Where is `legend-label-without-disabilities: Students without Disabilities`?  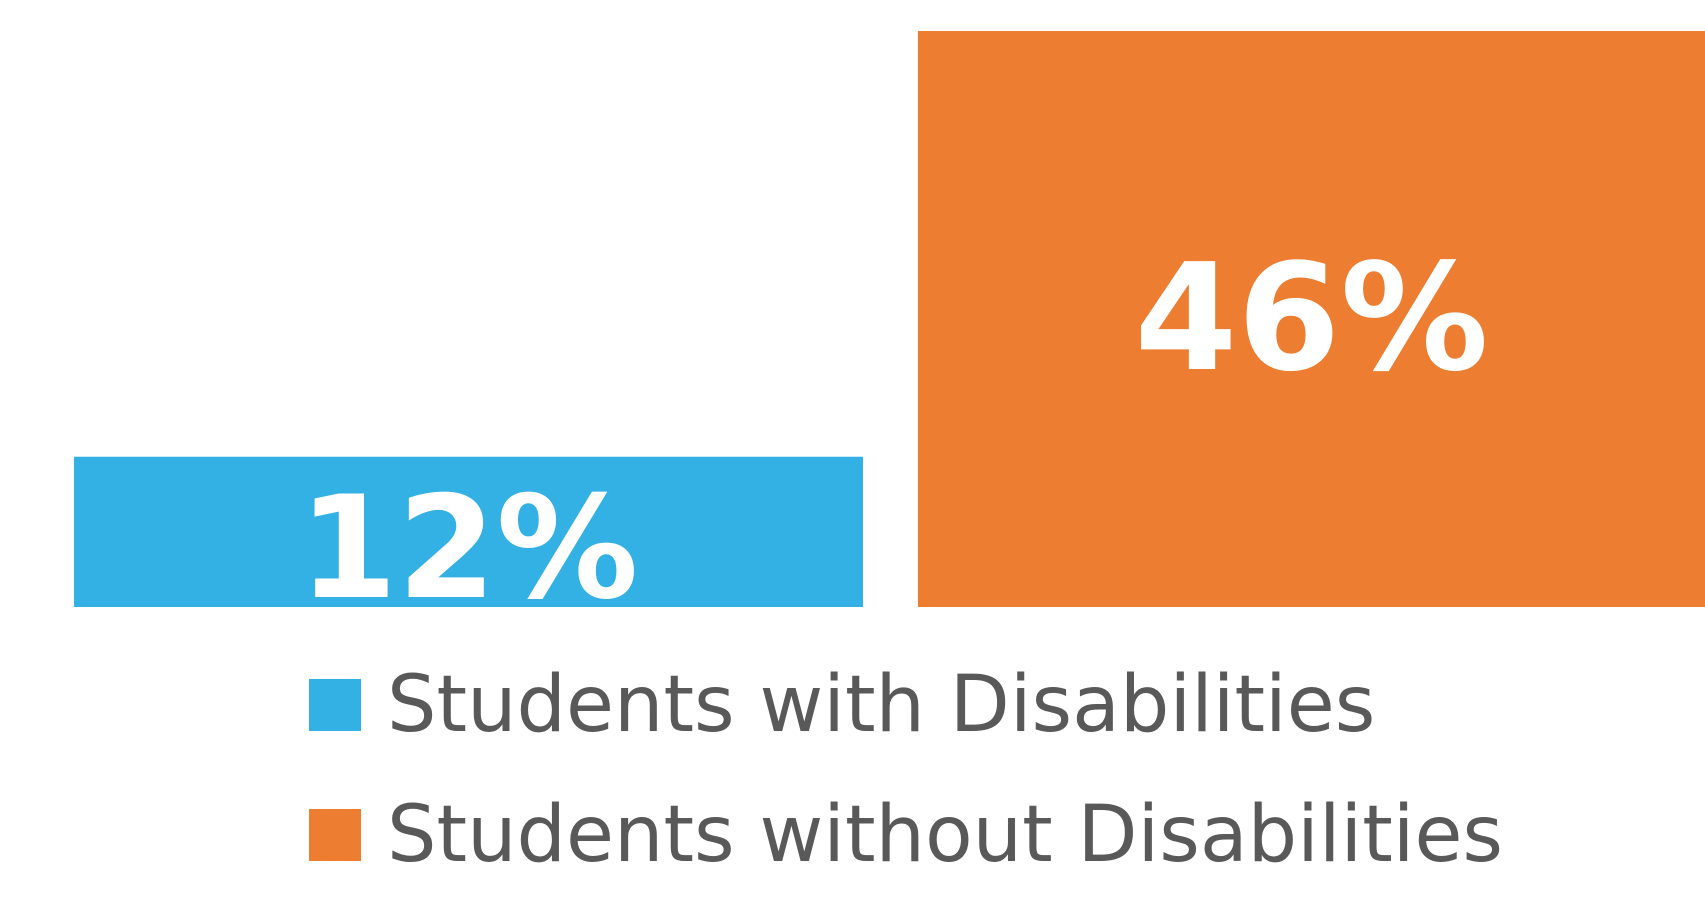 legend-label-without-disabilities: Students without Disabilities is located at coordinates (945, 835).